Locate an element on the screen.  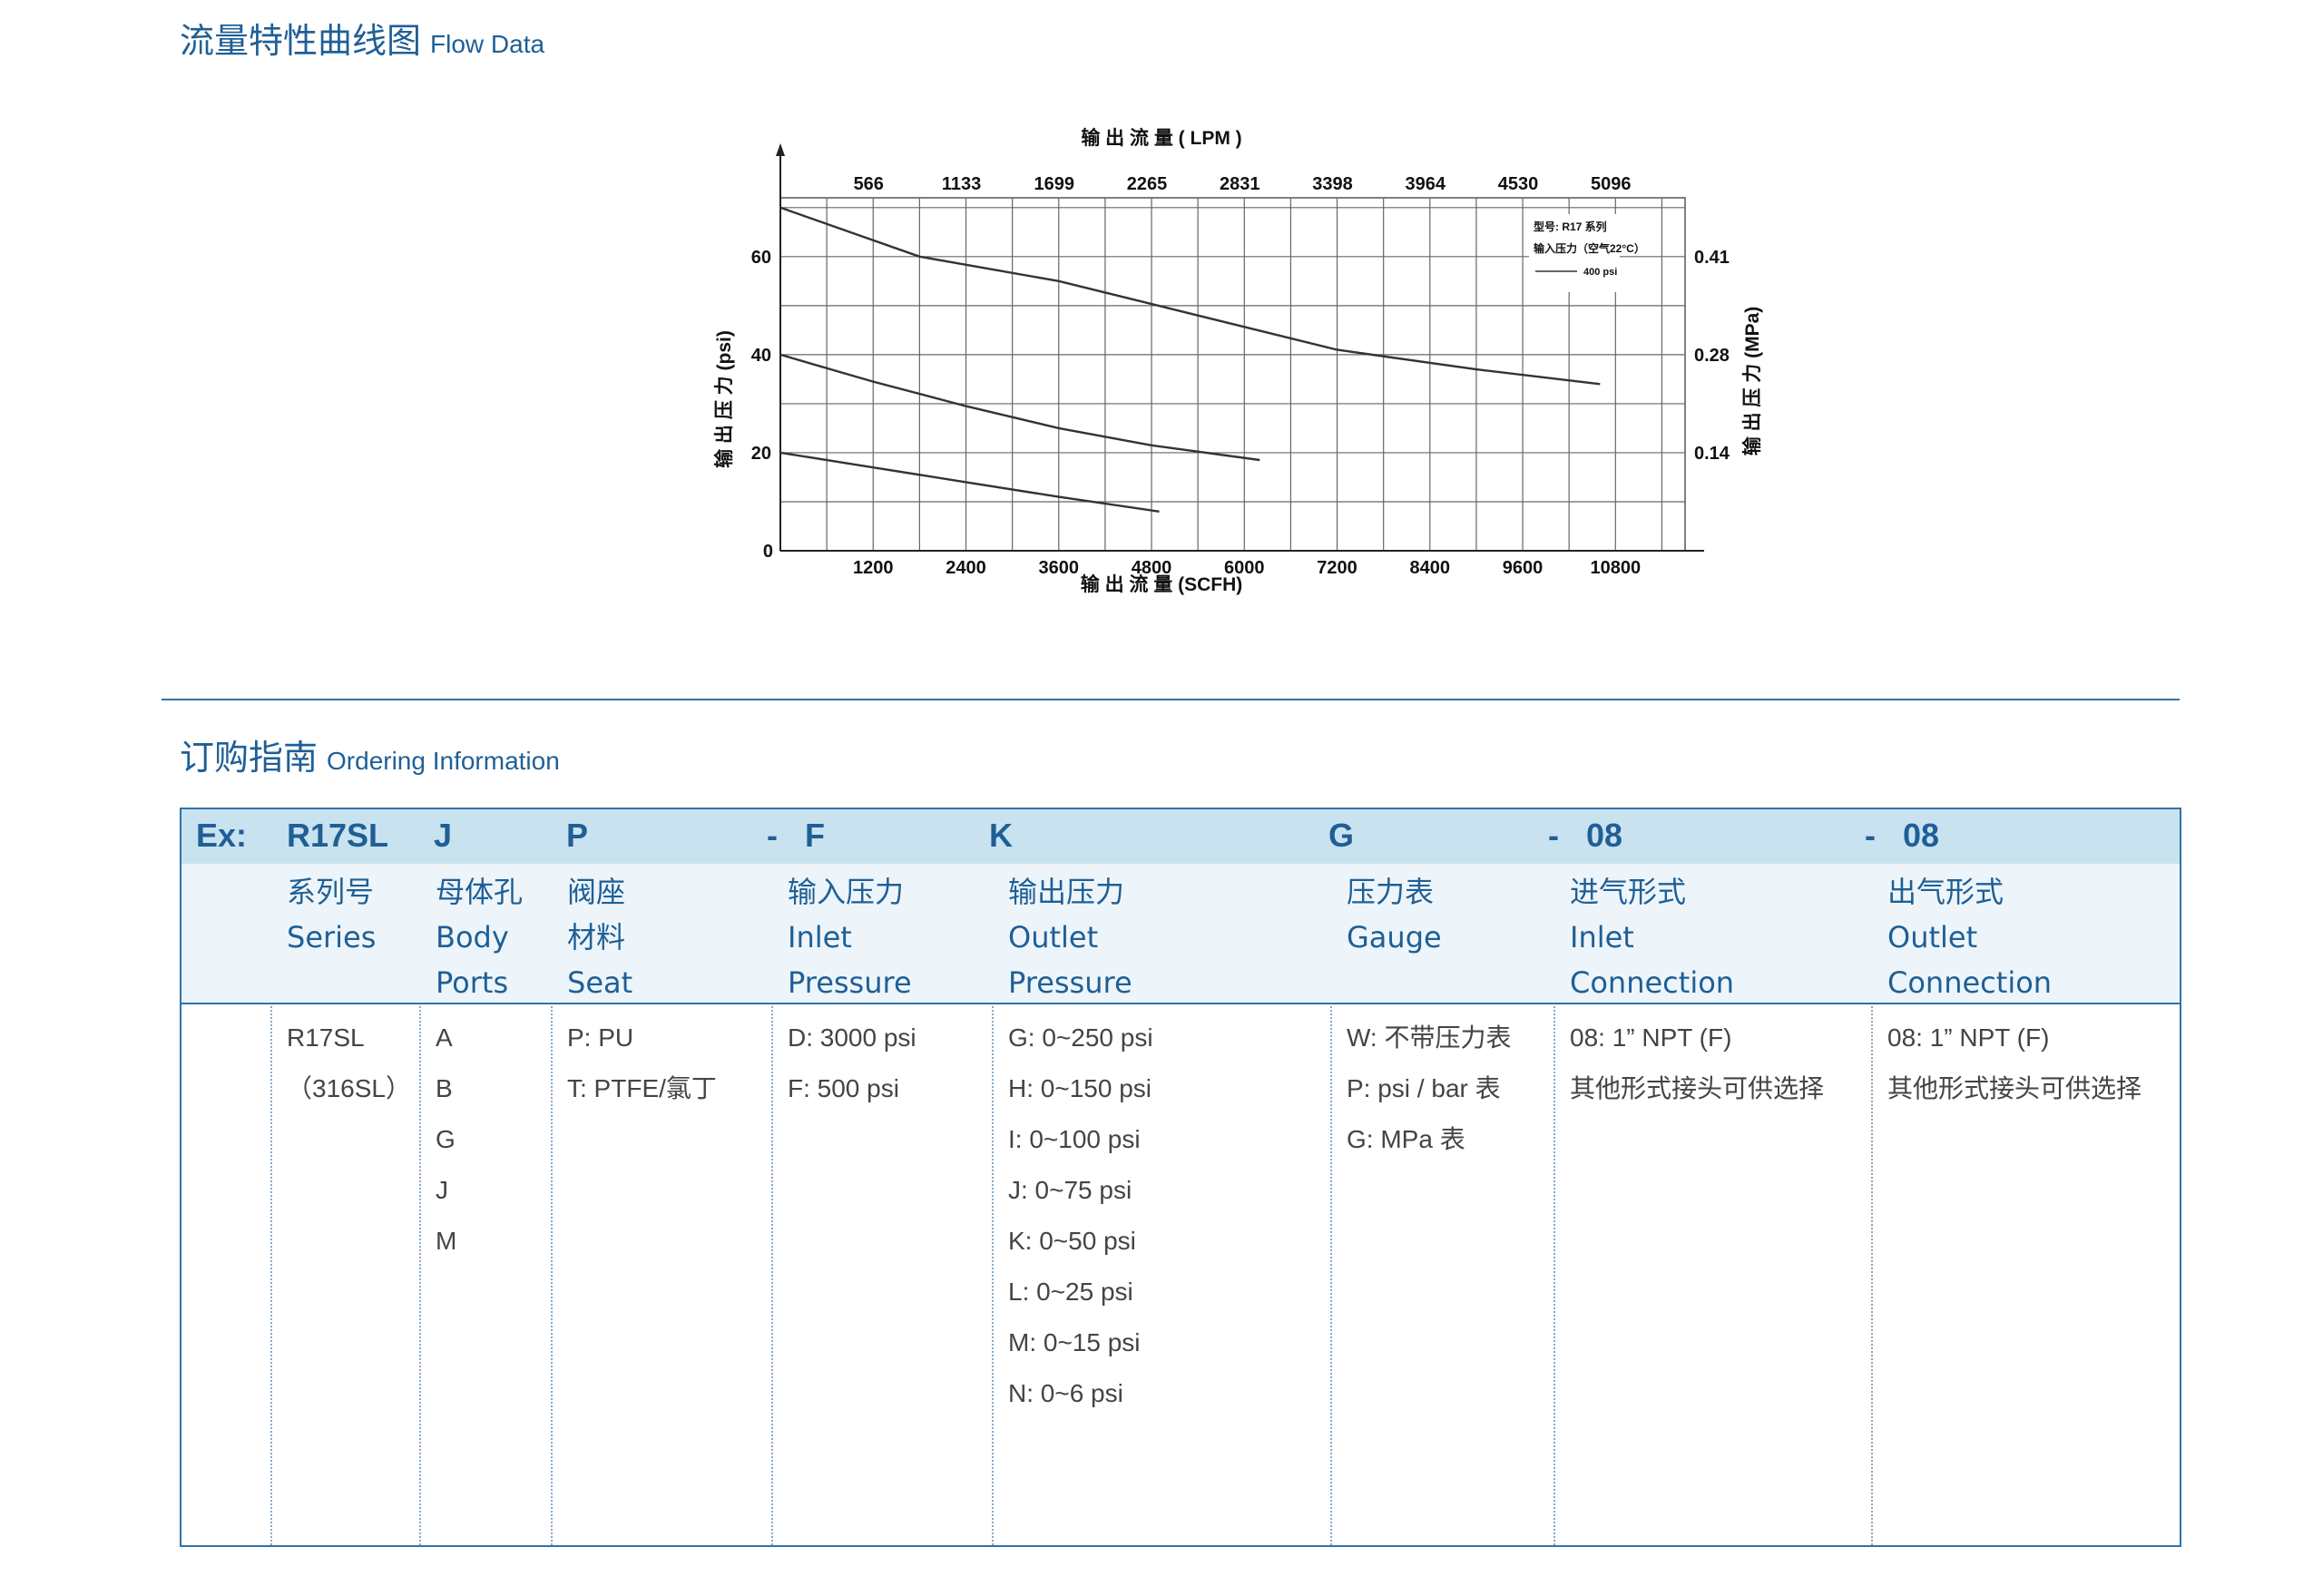
chart-legend: 型号: R17 系列 输入压力（空气22°C） 400 psi is located at coordinates (1587, 253).